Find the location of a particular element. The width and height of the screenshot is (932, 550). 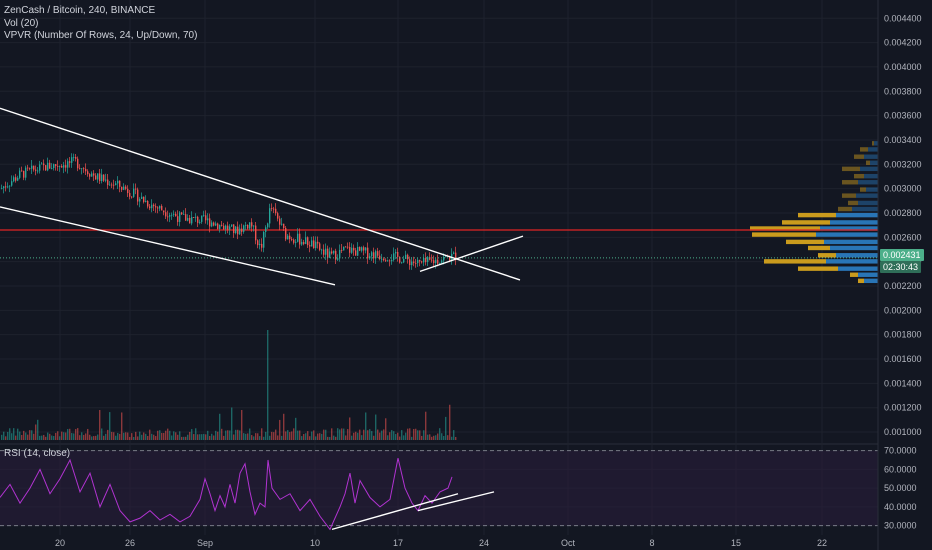

vol-legend: Vol (20) is located at coordinates (21, 23).